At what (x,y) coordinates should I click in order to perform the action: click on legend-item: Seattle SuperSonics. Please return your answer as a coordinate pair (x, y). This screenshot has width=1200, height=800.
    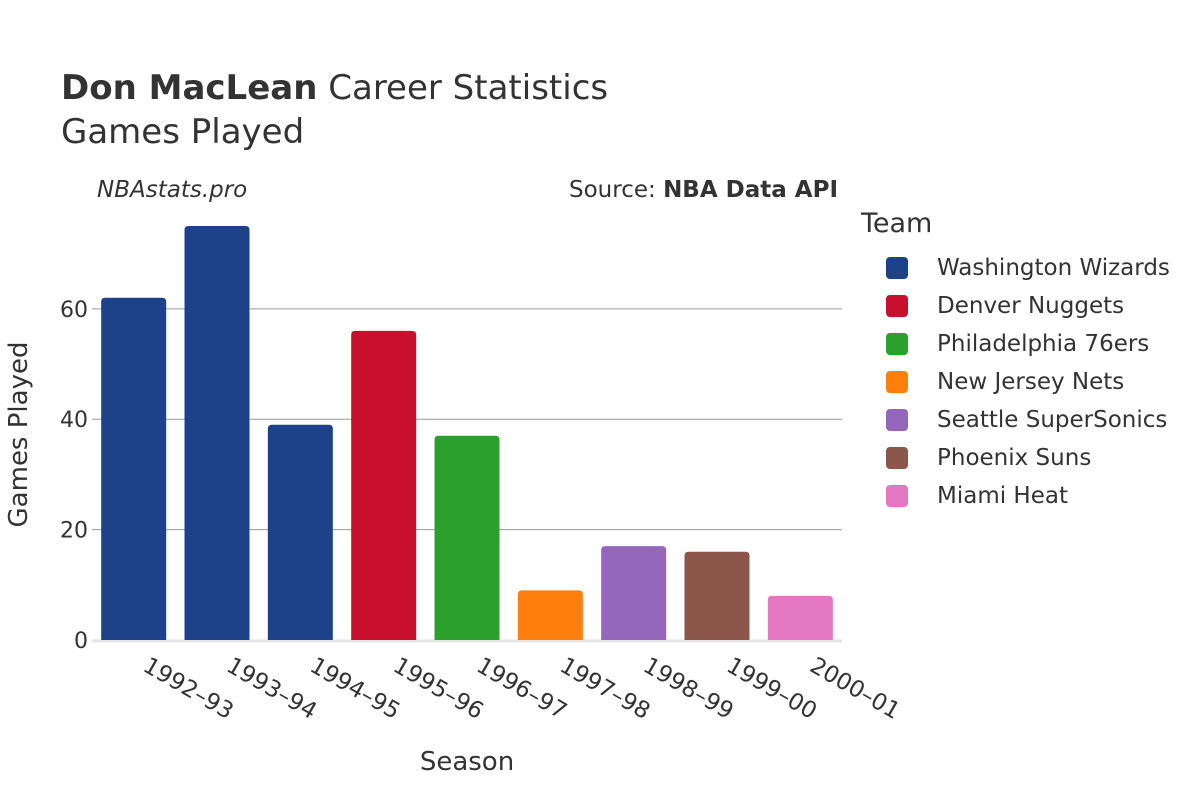
    Looking at the image, I should click on (1015, 420).